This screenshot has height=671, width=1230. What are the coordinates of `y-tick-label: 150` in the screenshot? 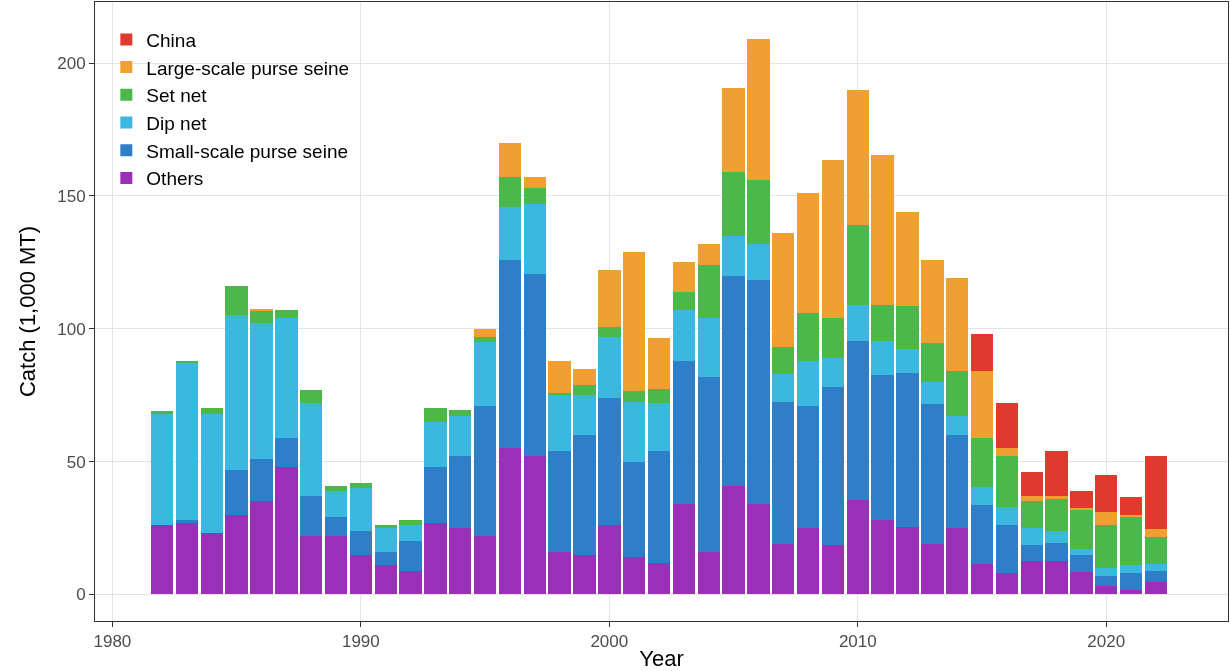 It's located at (71, 196).